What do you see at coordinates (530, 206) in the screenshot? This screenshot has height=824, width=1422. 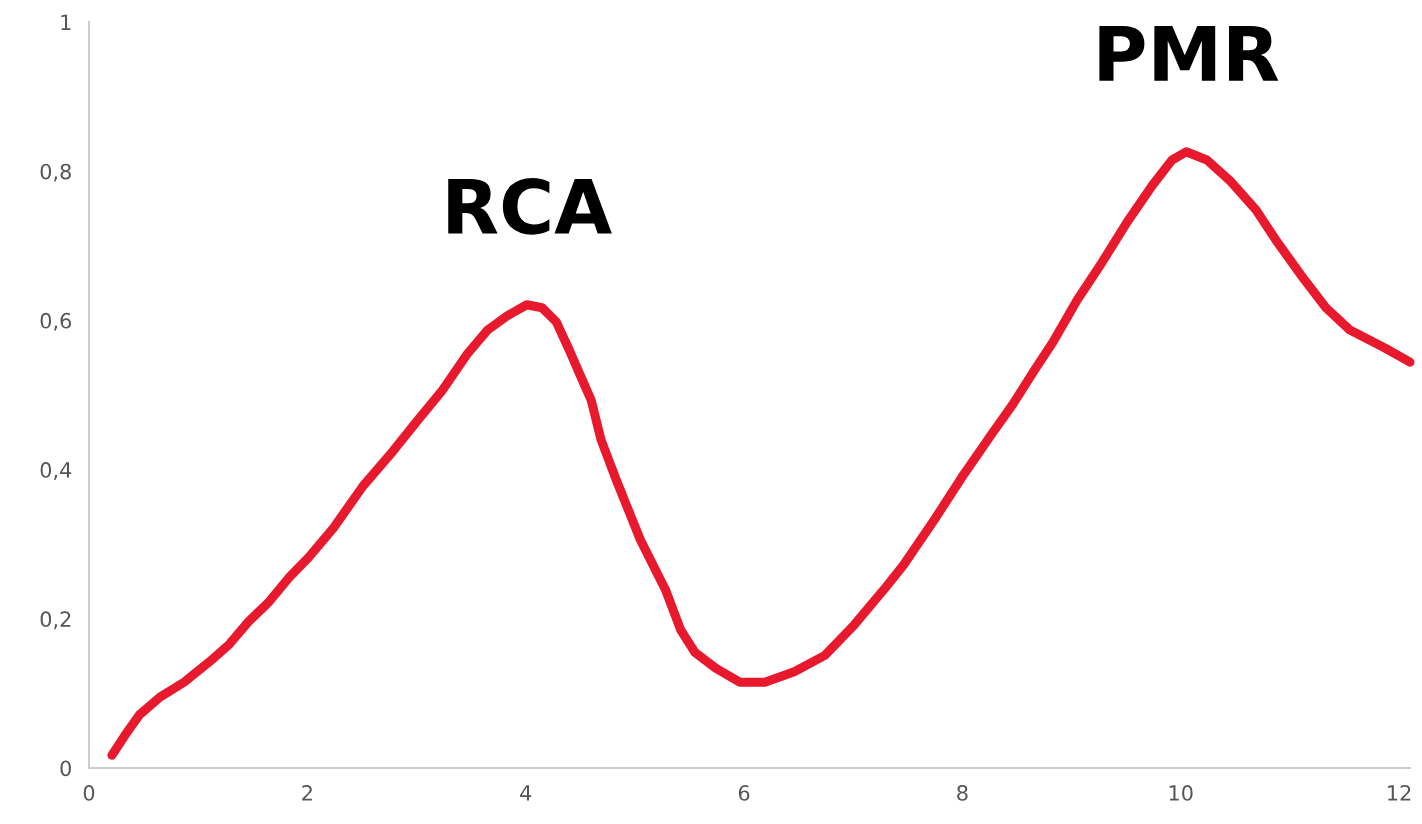 I see `annotation: RCA` at bounding box center [530, 206].